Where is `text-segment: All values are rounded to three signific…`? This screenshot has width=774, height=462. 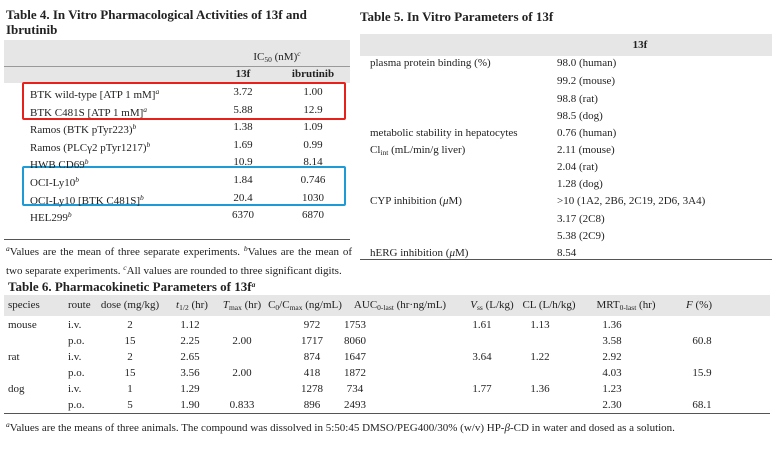
text-segment: All values are rounded to three signific… is located at coordinates (234, 271).